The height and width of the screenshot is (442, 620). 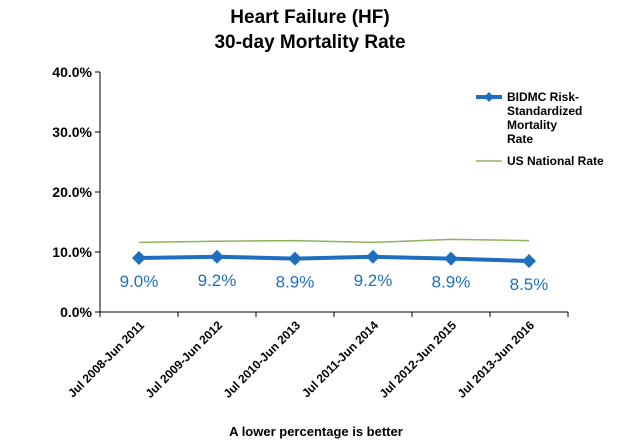 What do you see at coordinates (309, 42) in the screenshot?
I see `chart-title-line-2: 30-day Mortality Rate` at bounding box center [309, 42].